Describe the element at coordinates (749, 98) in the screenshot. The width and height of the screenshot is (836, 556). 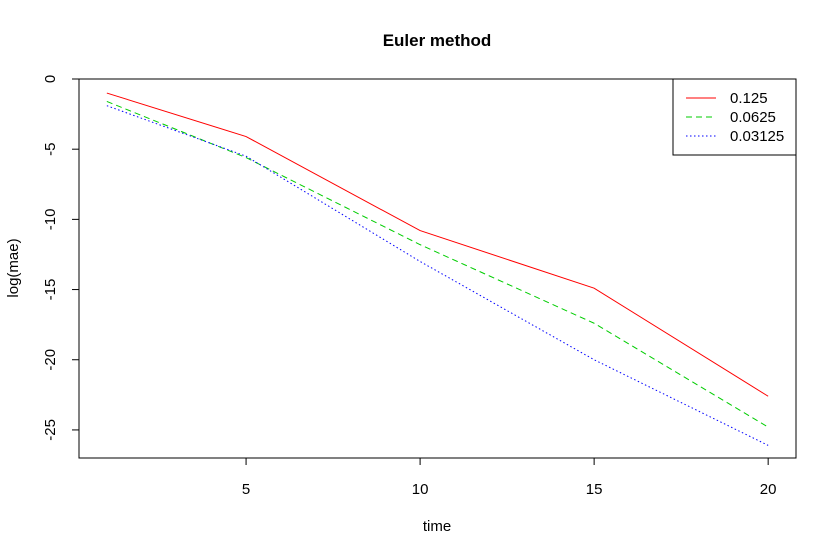
I see `legend-label: 0.125` at that location.